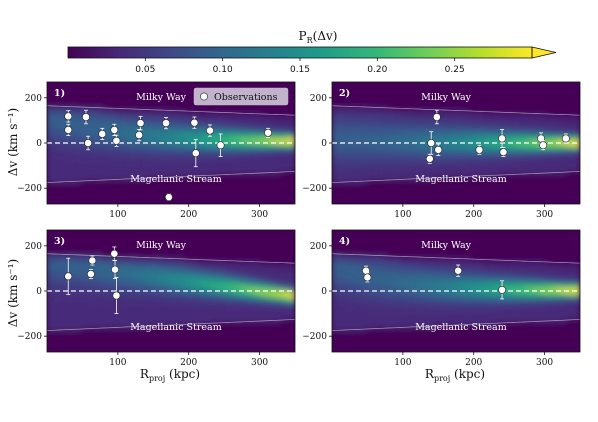  Describe the element at coordinates (456, 110) in the screenshot. I see `contour-upper` at that location.